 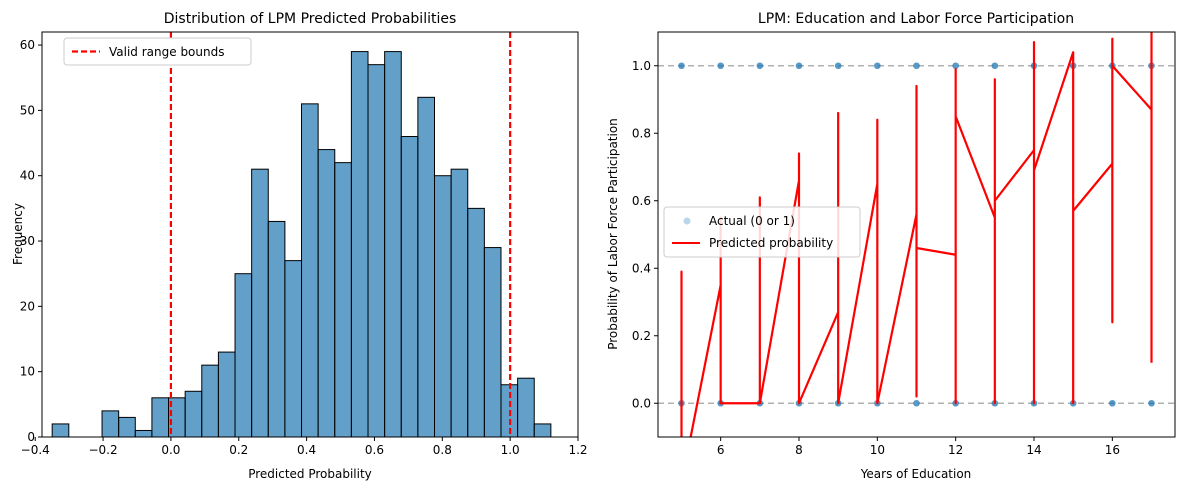 I want to click on legend-label-valid-range: Valid range bounds, so click(x=166, y=52).